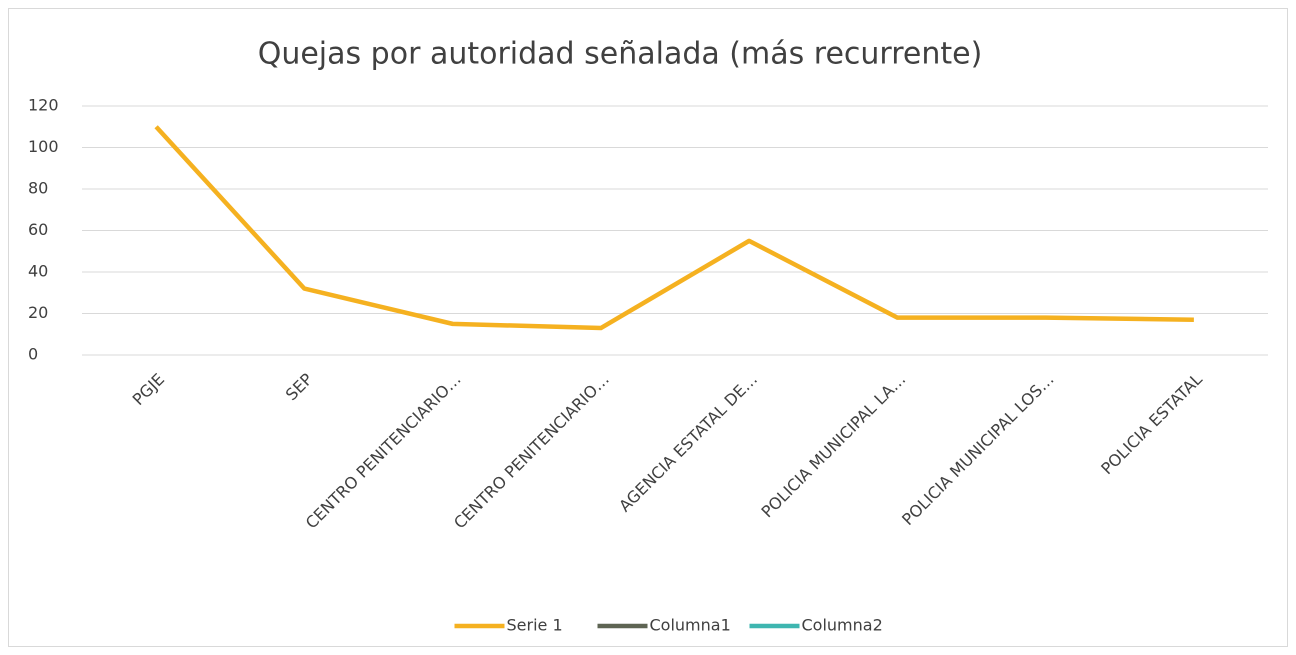 This screenshot has height=655, width=1296. Describe the element at coordinates (38, 229) in the screenshot. I see `y-tick-label: 60` at that location.